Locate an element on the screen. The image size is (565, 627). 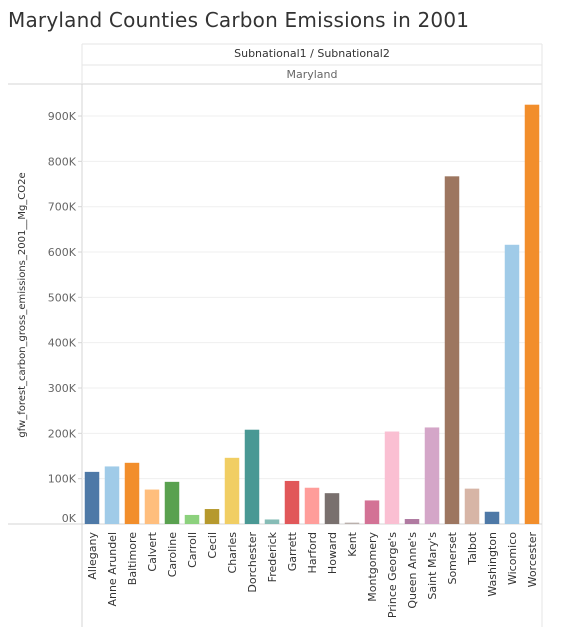
x-tick-label: Harford is located at coordinates (312, 552).